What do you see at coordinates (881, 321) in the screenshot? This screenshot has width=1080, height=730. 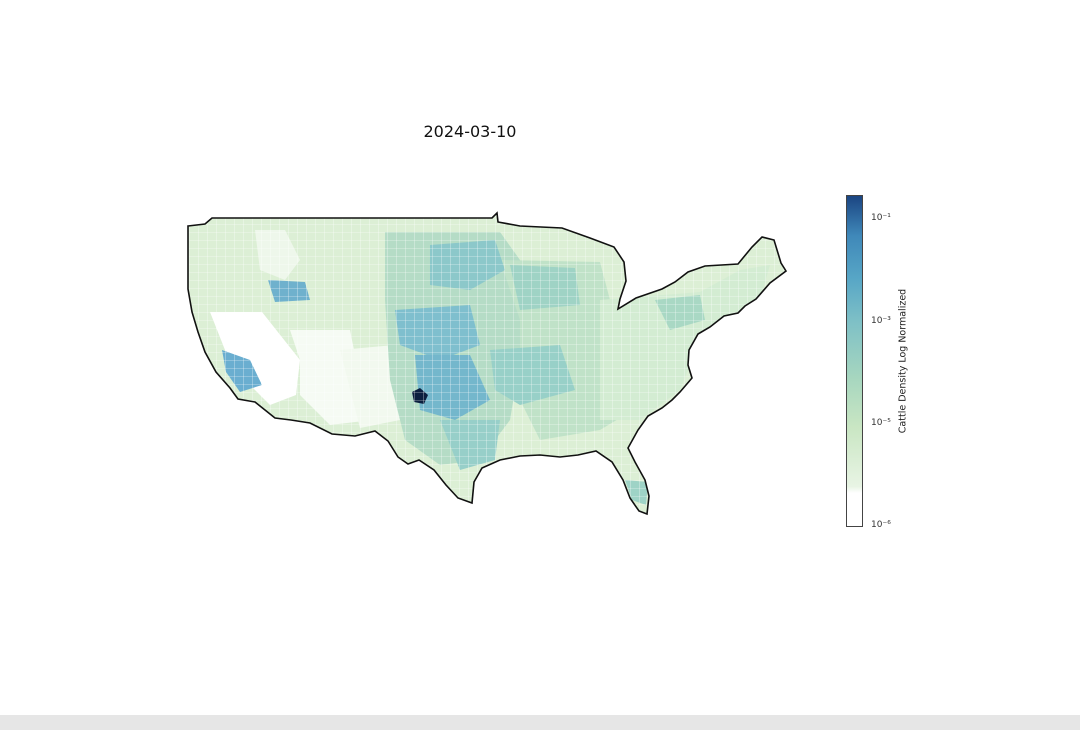 I see `colorbar-tick-2: 10⁻³` at bounding box center [881, 321].